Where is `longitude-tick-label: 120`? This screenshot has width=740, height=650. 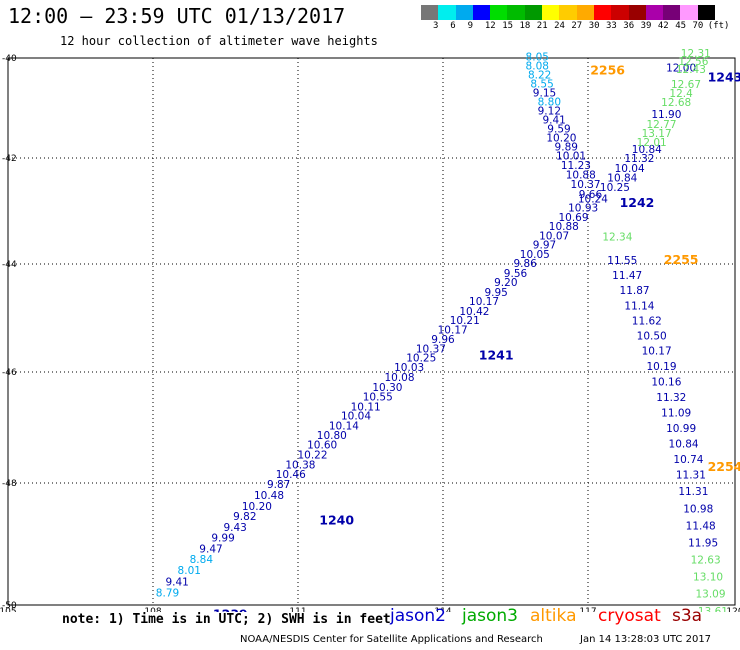 longitude-tick-label: 120 is located at coordinates (733, 609).